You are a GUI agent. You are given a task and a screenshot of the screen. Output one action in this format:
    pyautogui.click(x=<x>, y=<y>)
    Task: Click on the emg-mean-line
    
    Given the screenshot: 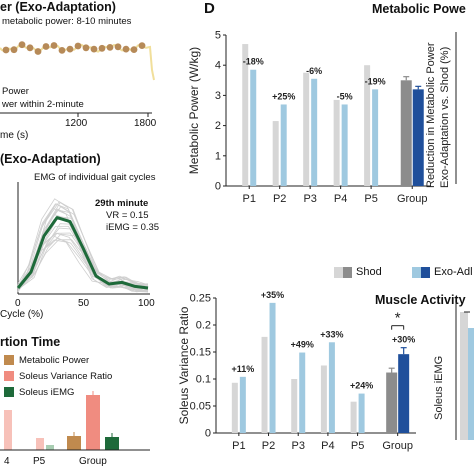 What is the action you would take?
    pyautogui.click(x=82, y=253)
    